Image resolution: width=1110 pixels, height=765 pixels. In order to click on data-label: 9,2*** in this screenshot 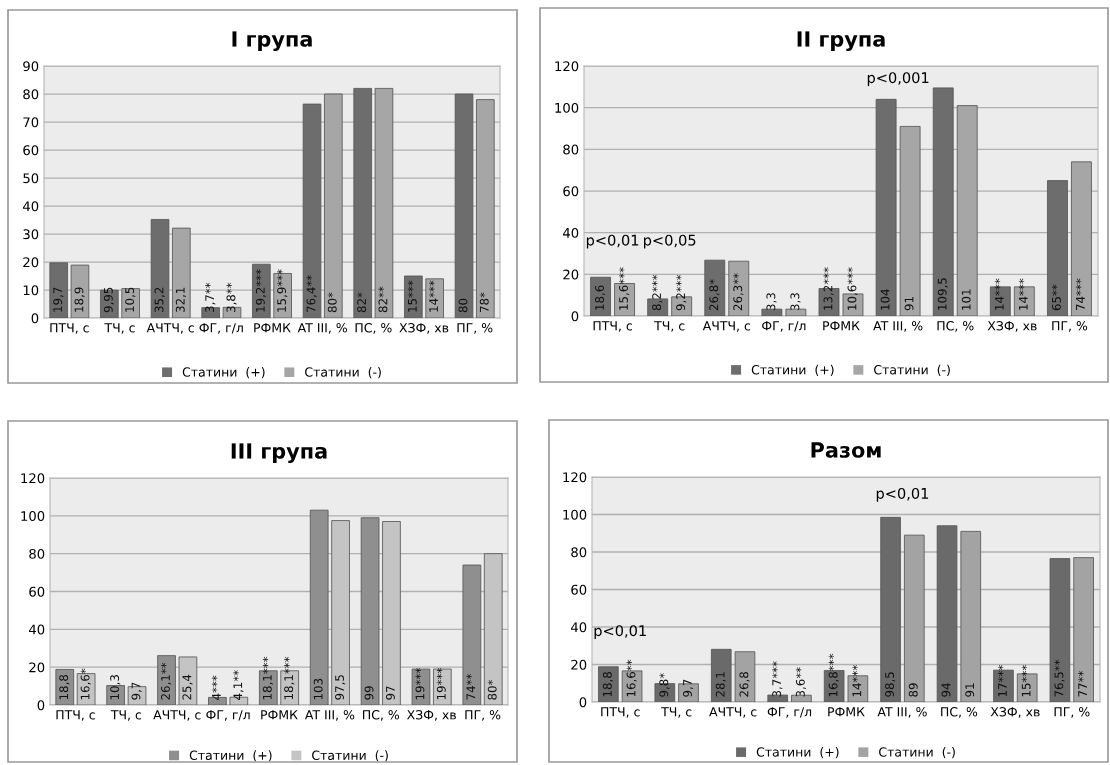, I will do `click(681, 292)`.